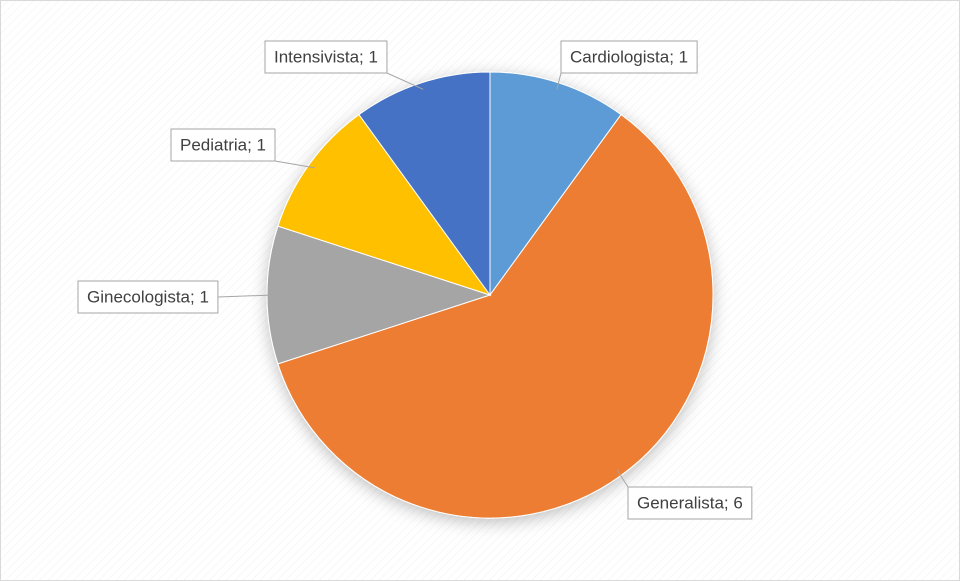 This screenshot has width=960, height=581. I want to click on data-label: Ginecologista; 1, so click(148, 297).